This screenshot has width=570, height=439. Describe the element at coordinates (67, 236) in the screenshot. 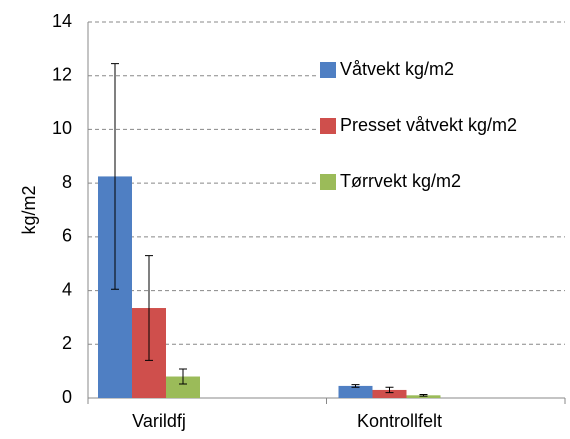

I see `y-tick-label: 6` at that location.